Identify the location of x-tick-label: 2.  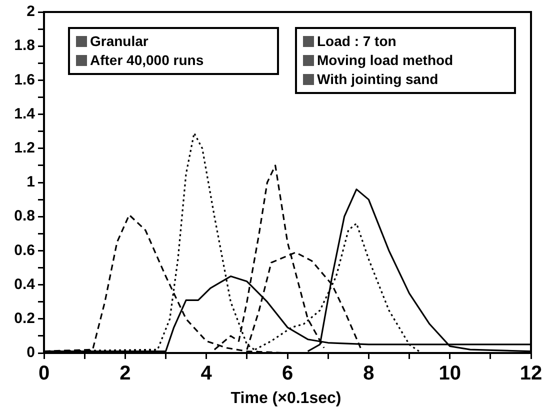
(125, 373).